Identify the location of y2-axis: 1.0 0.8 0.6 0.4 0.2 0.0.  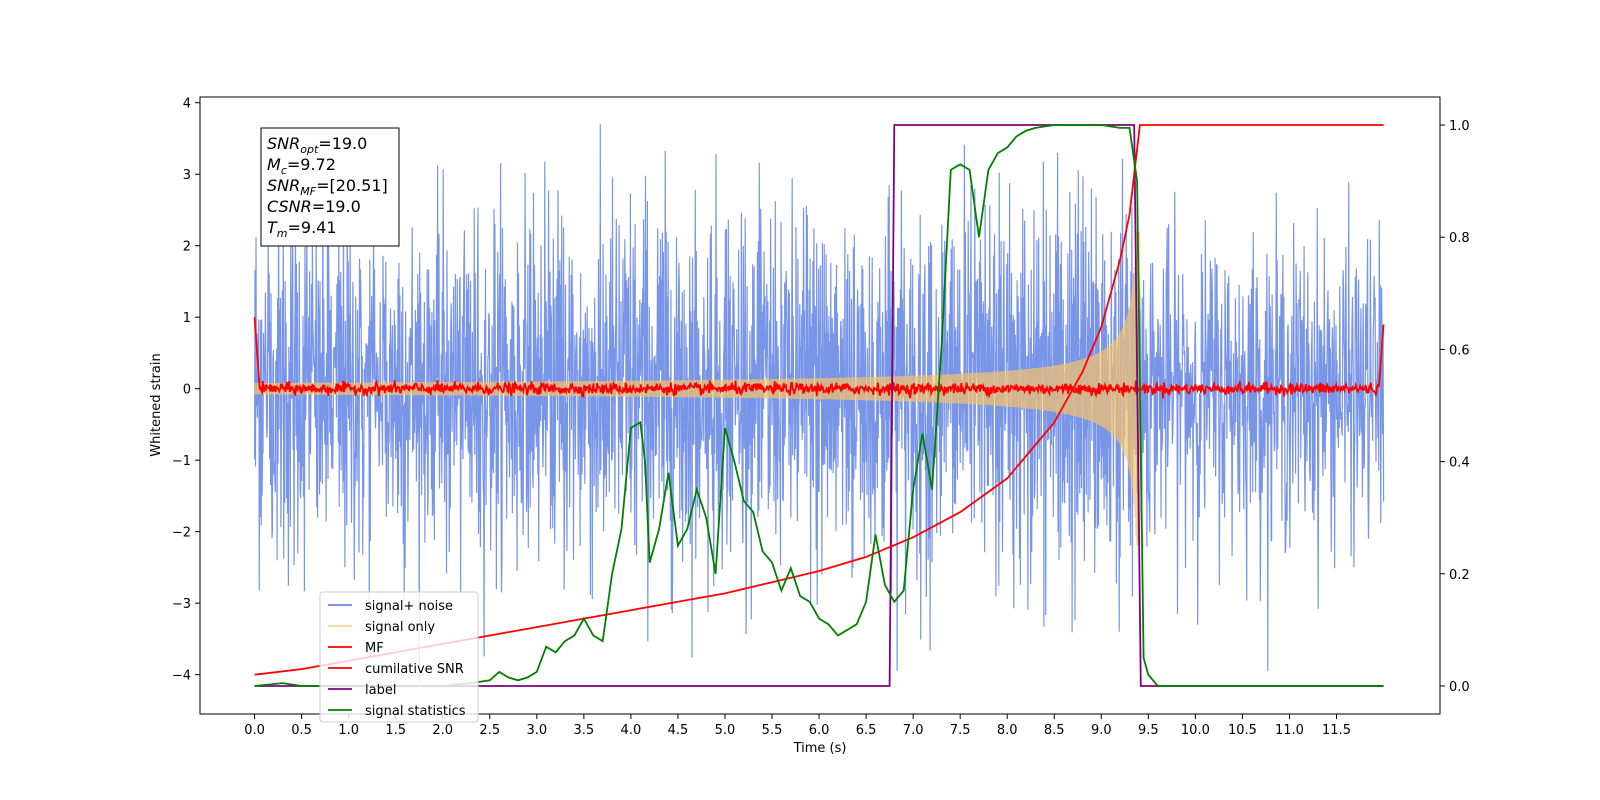
(1455, 407).